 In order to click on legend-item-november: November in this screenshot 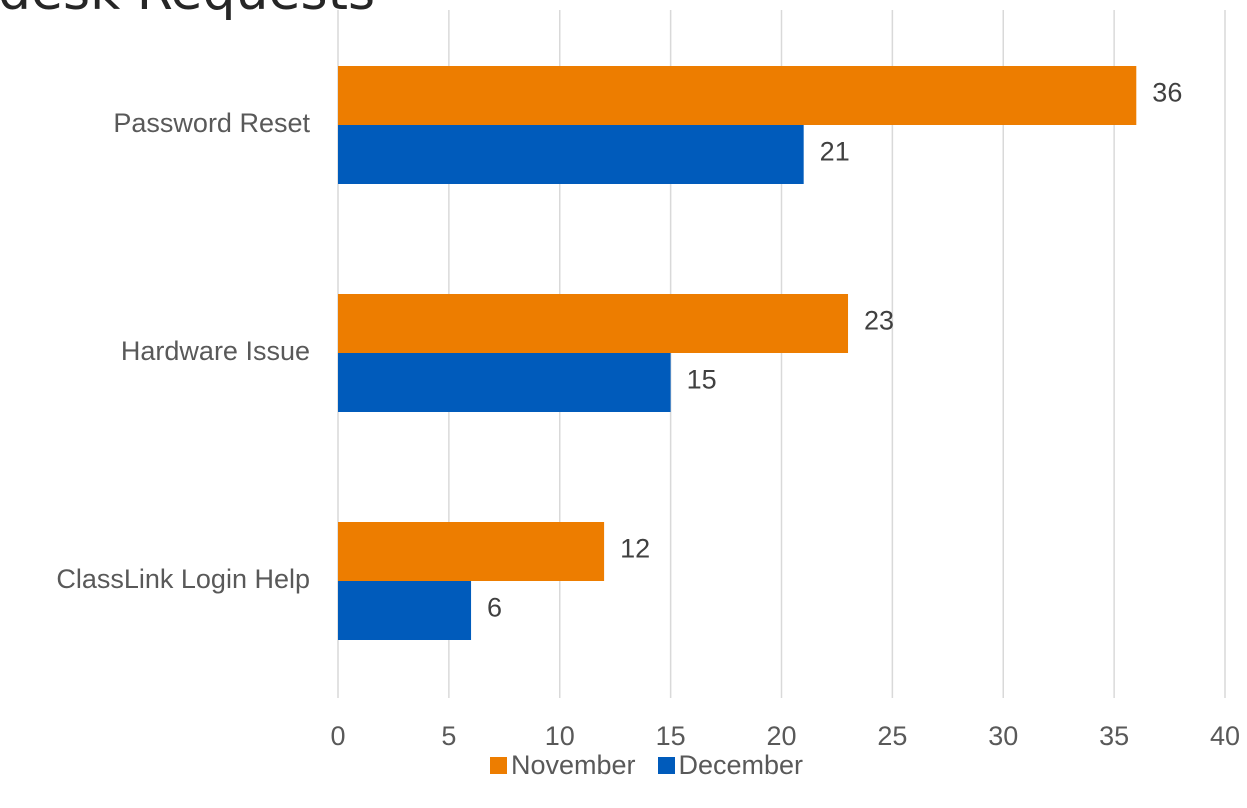, I will do `click(562, 765)`.